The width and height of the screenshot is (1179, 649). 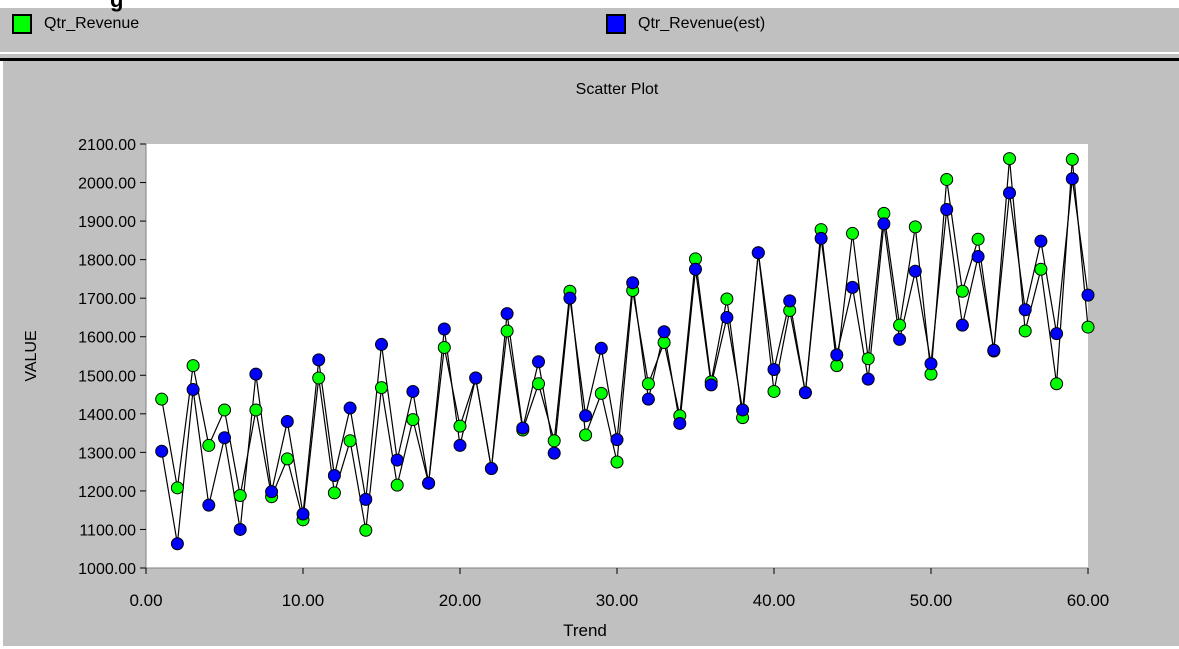 I want to click on x-tick-label: 30.00, so click(x=617, y=600).